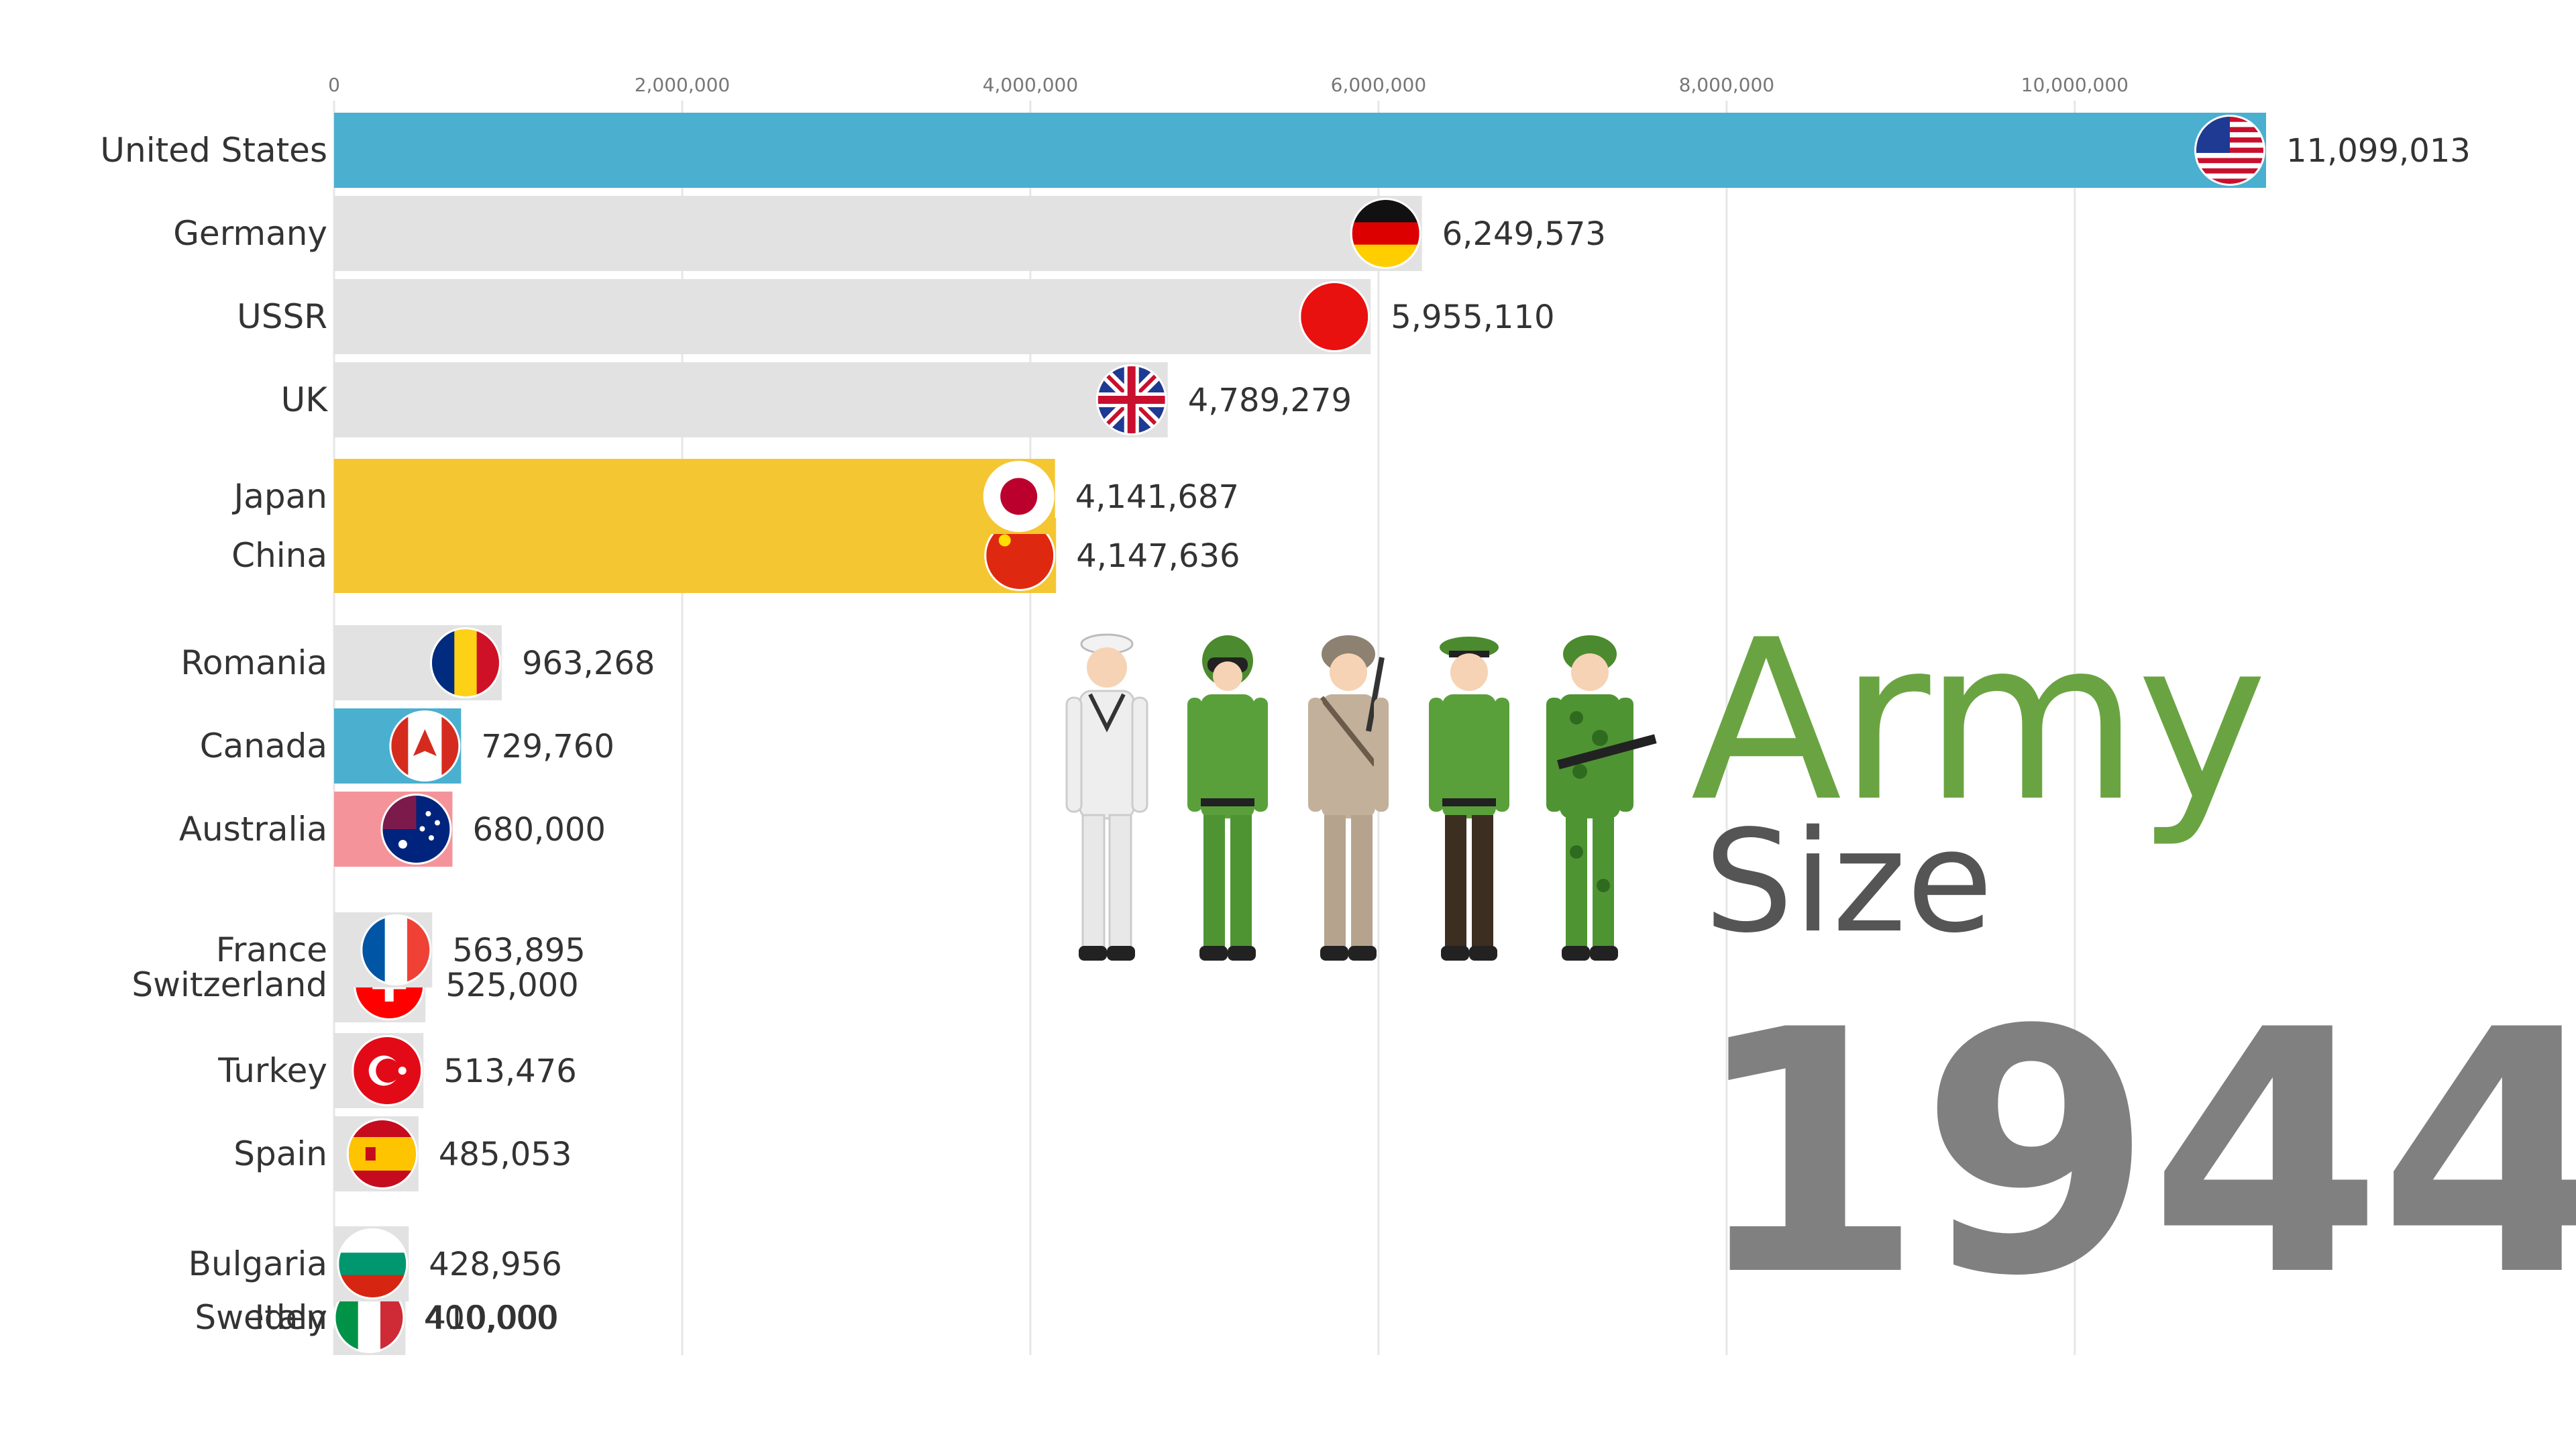 The image size is (2576, 1449). What do you see at coordinates (1849, 882) in the screenshot?
I see `title-size: Size` at bounding box center [1849, 882].